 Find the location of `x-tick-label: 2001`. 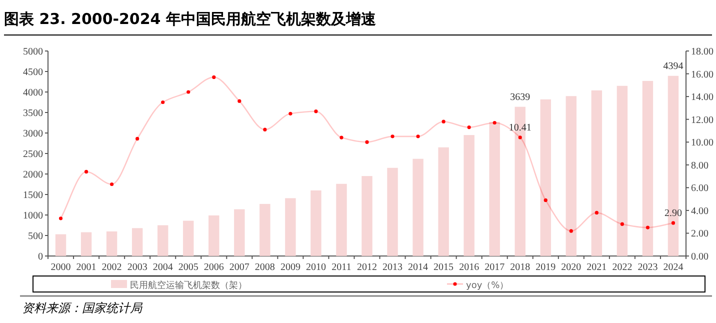

x-tick-label: 2001 is located at coordinates (86, 267).